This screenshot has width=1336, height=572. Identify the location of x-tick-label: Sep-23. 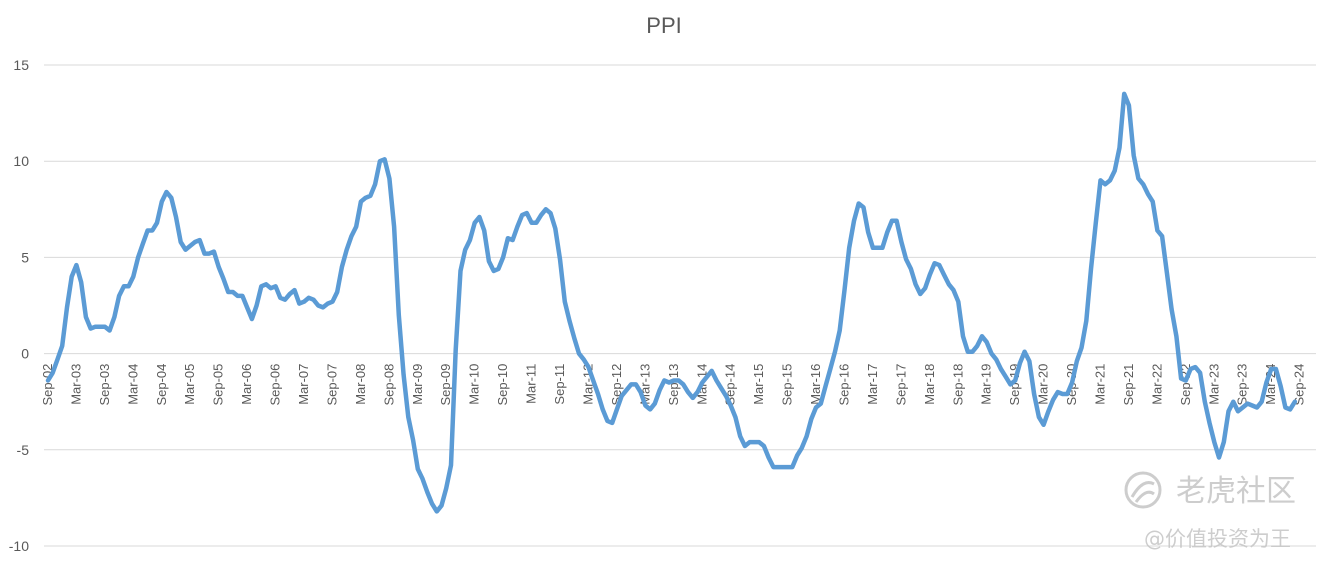
(1242, 385).